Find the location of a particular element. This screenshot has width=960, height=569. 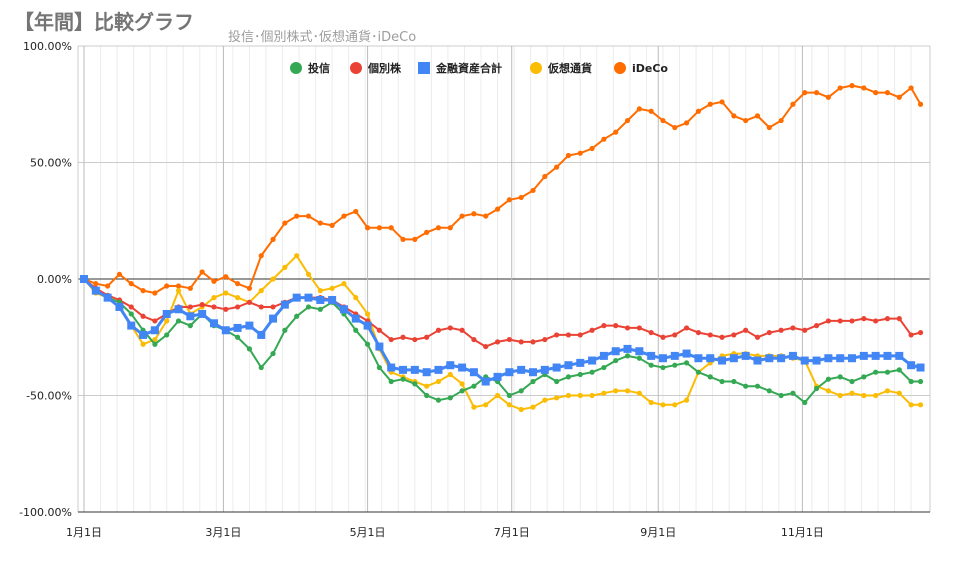

page-subtitle: 投信･個別株式･仮想通貨･iDeCo is located at coordinates (322, 37).